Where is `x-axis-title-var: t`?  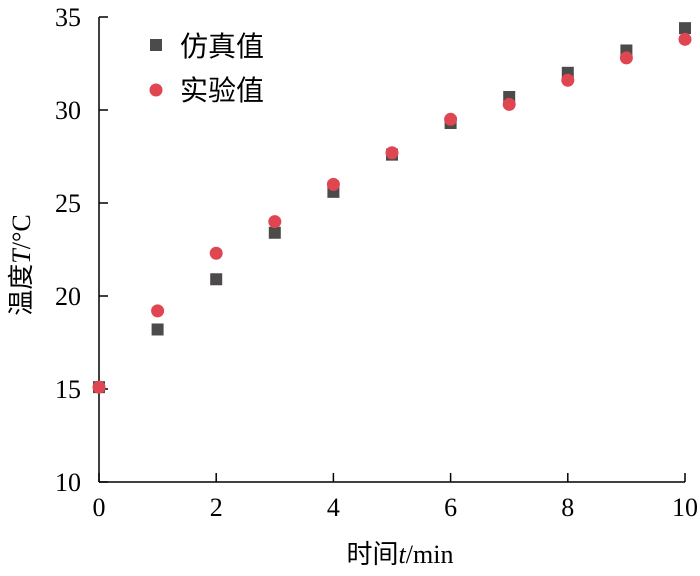
x-axis-title-var: t is located at coordinates (403, 554).